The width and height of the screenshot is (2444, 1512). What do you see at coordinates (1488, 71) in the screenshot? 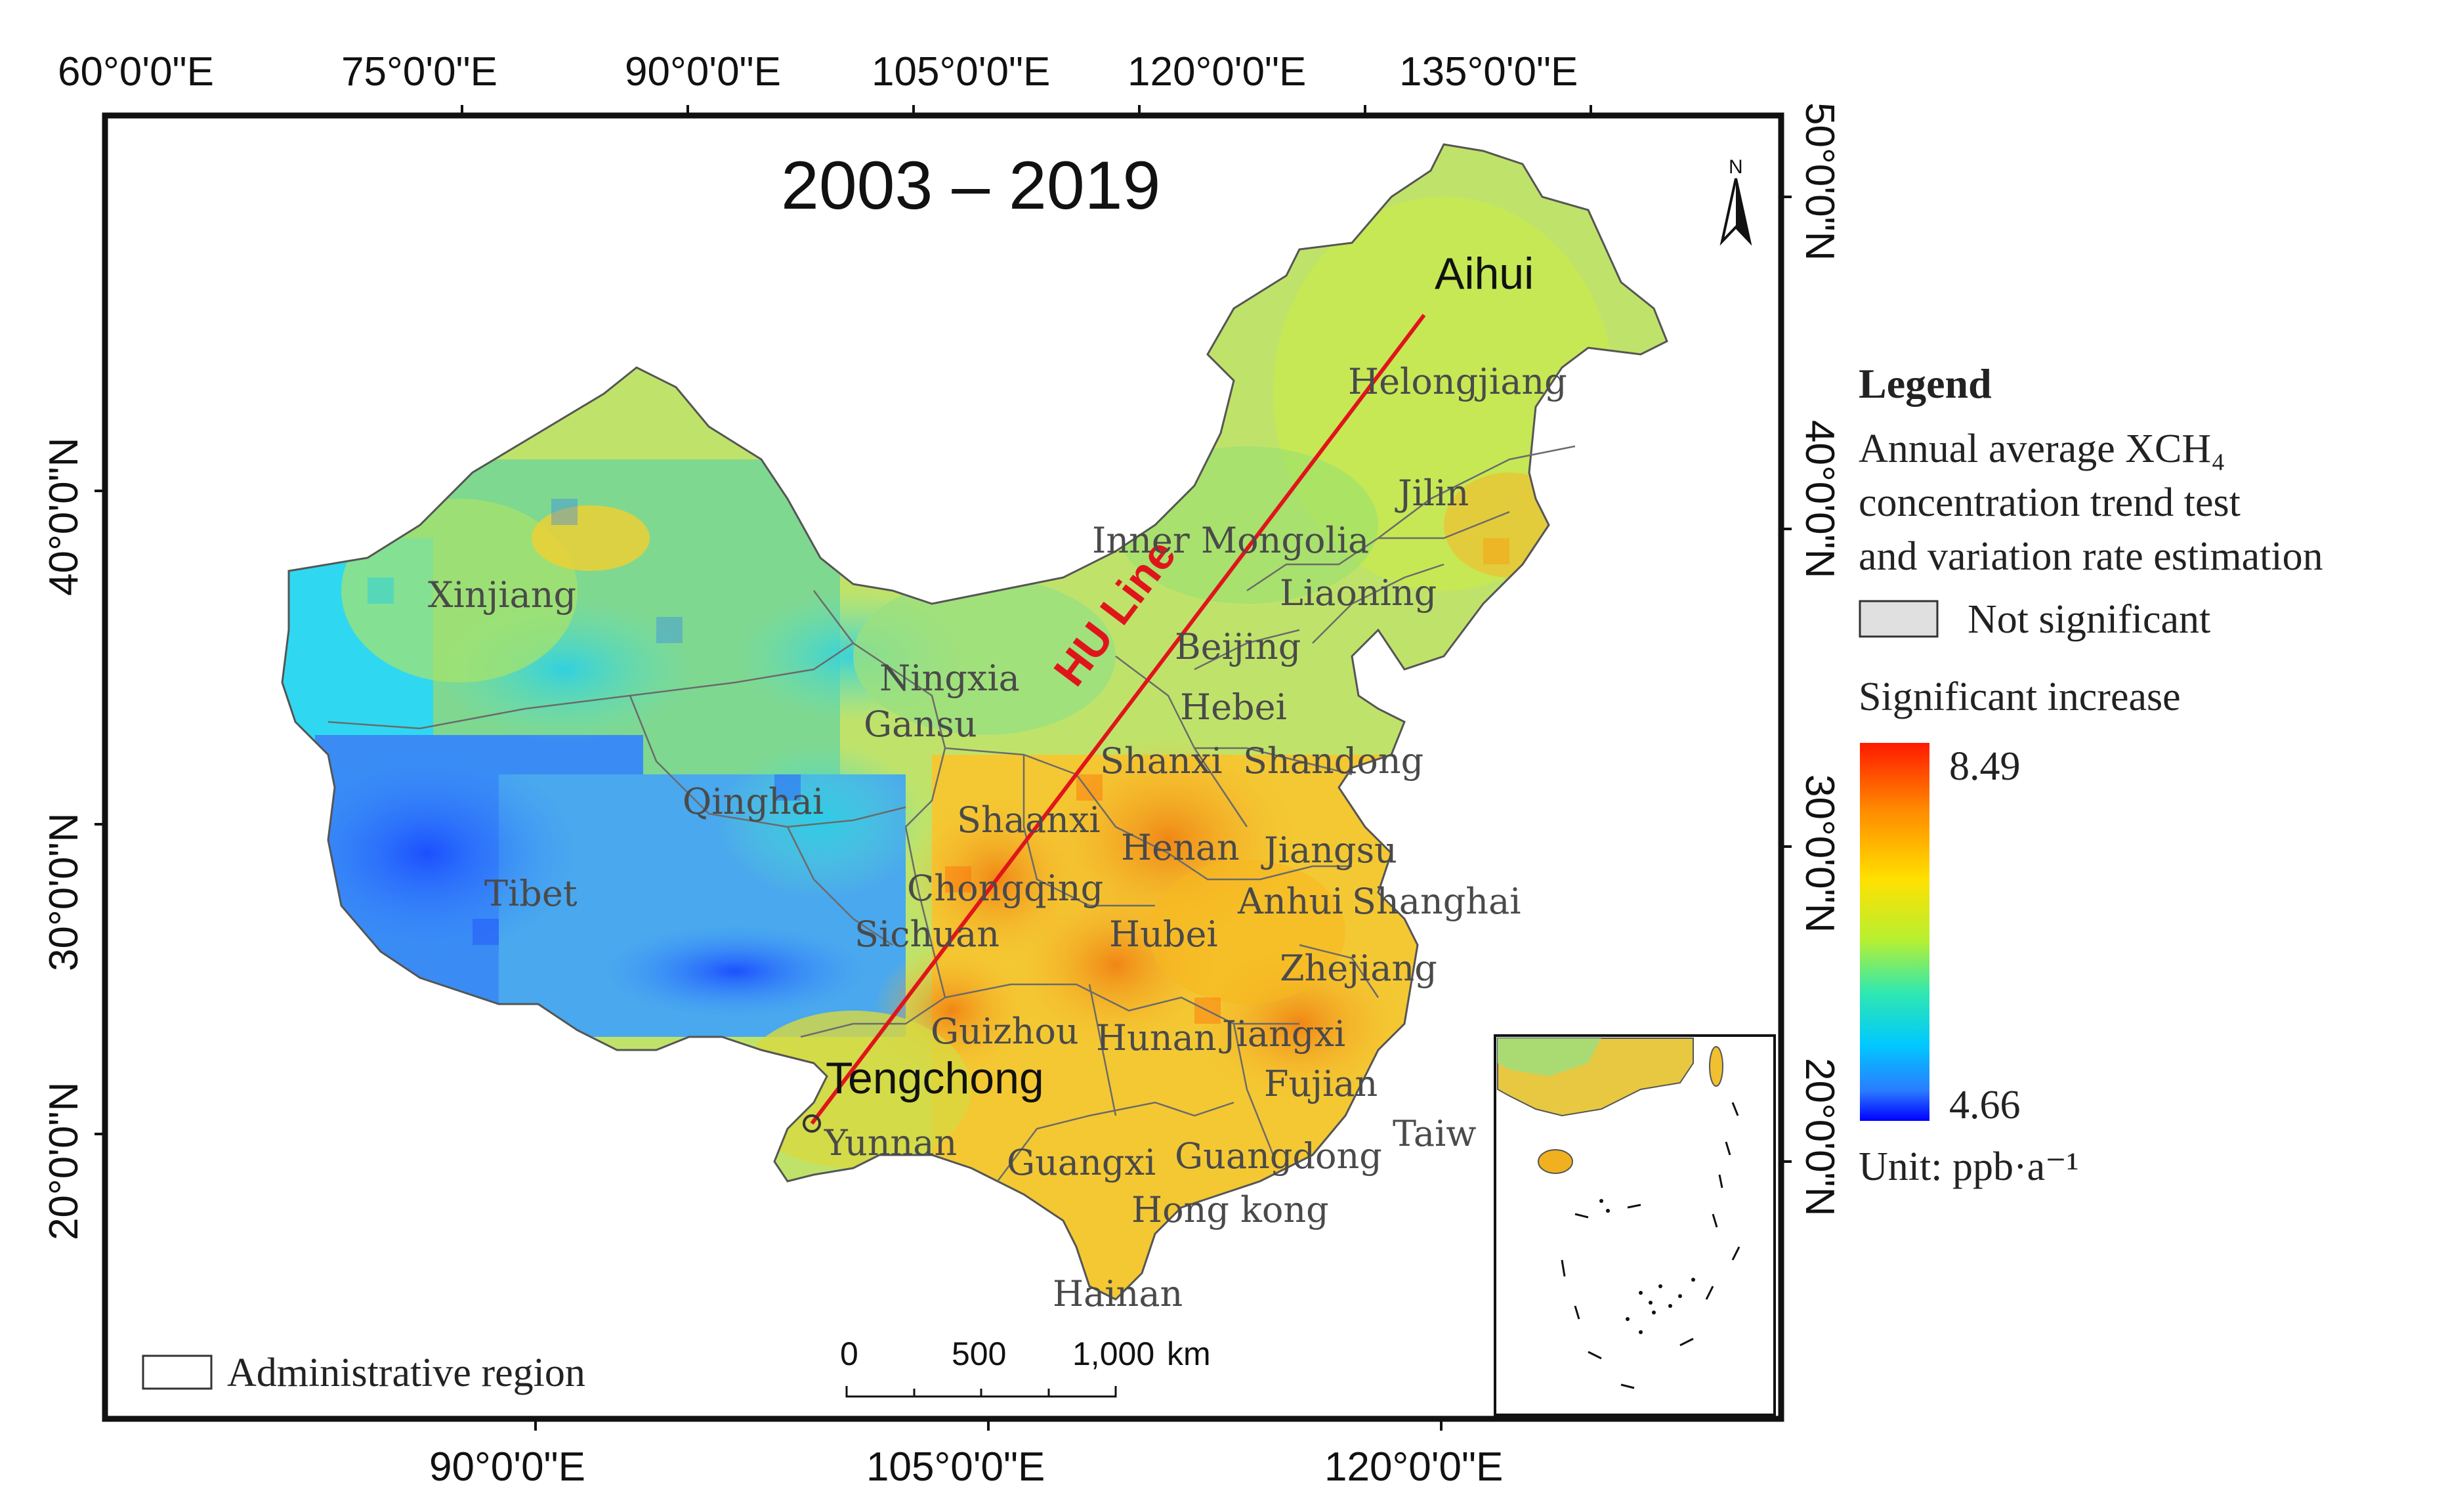
I see `top-tick-135e: 135°0'0"E` at bounding box center [1488, 71].